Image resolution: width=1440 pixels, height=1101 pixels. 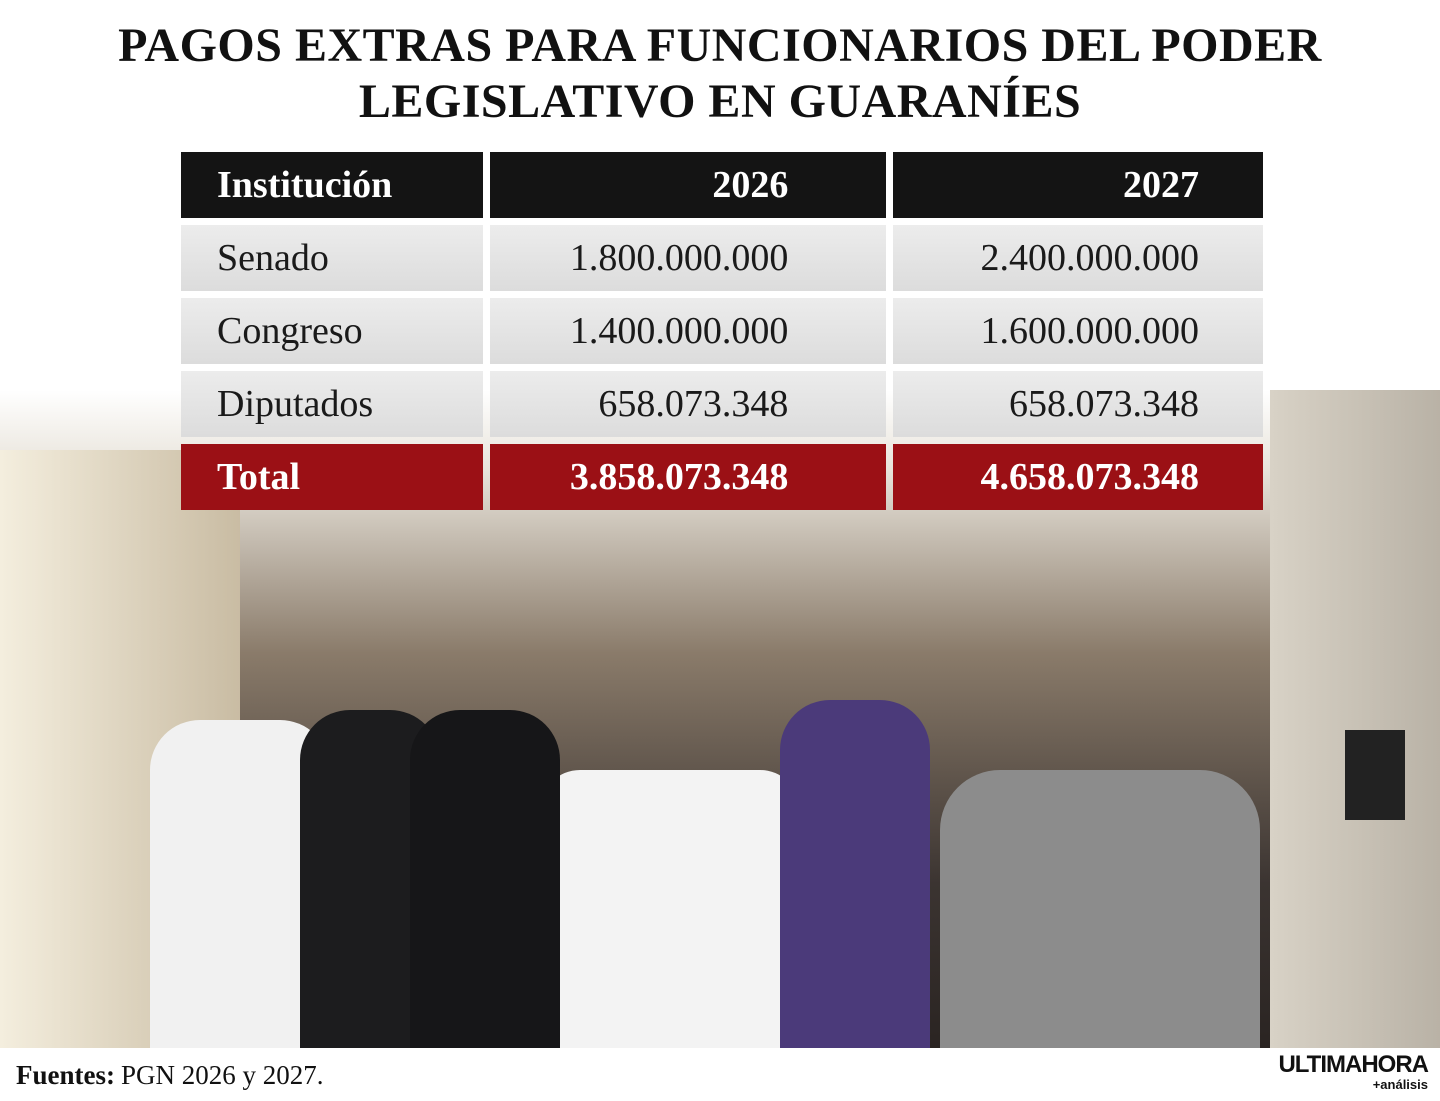 I want to click on header-cell: Institución, so click(x=332, y=185).